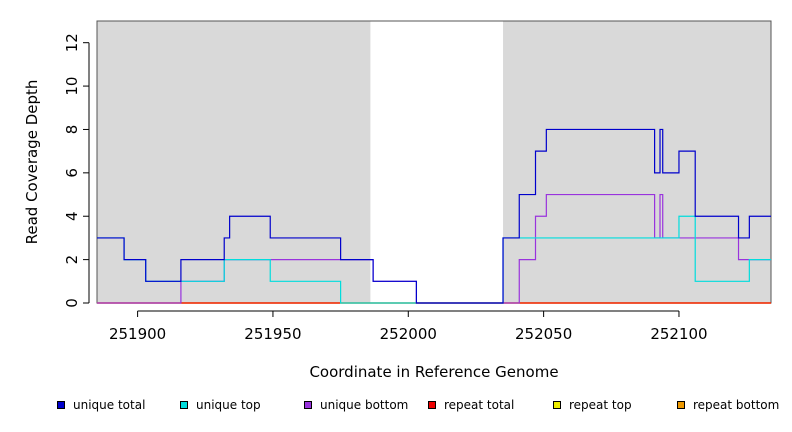 This screenshot has width=792, height=432. What do you see at coordinates (72, 130) in the screenshot?
I see `y-tick-label: 8` at bounding box center [72, 130].